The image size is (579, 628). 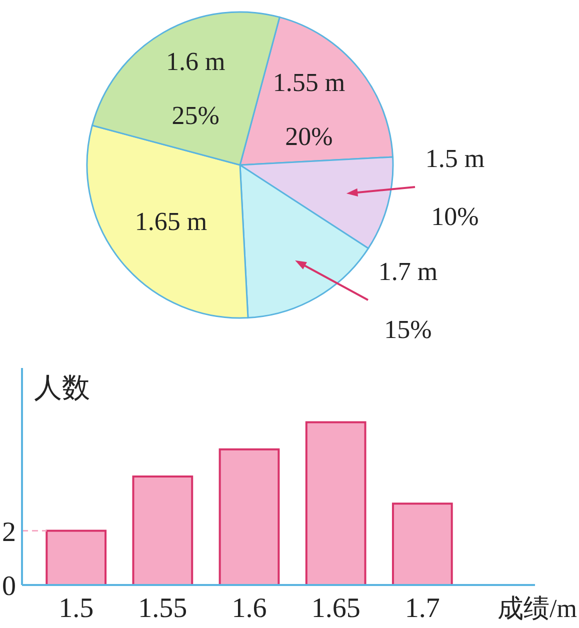 I want to click on x-tick-label: 1.65, so click(x=335, y=608).